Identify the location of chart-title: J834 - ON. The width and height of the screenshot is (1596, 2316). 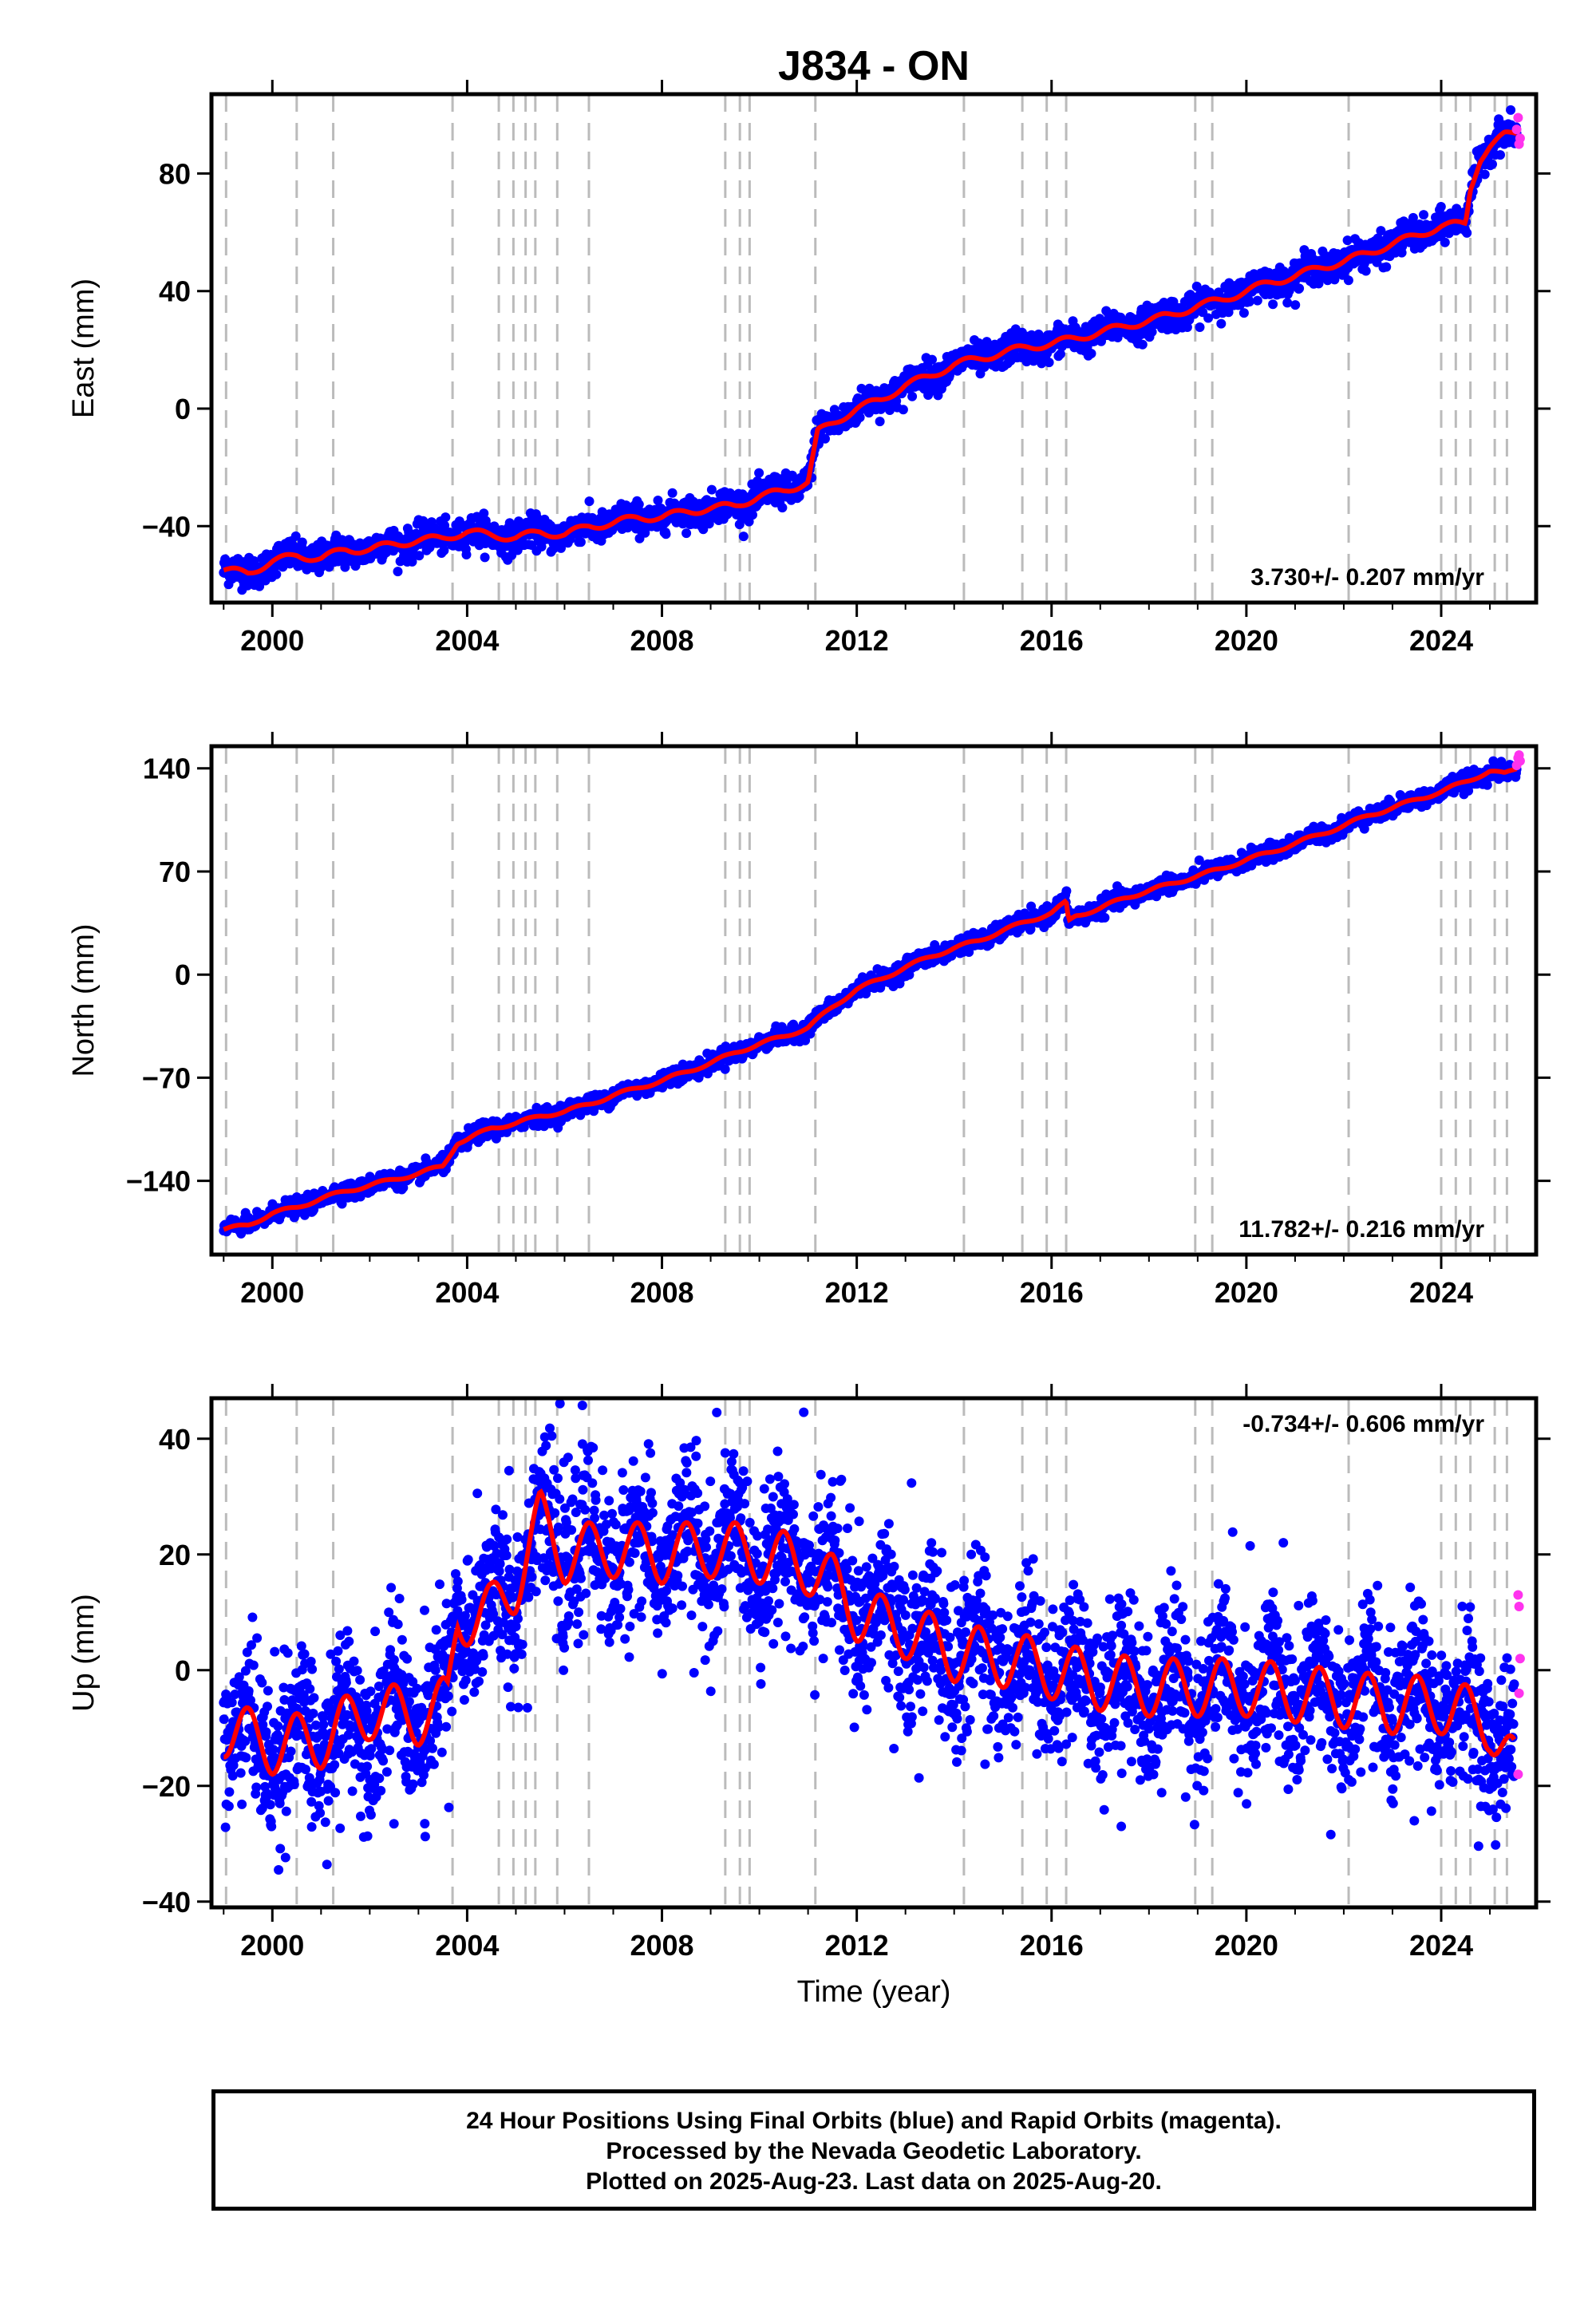
(874, 66).